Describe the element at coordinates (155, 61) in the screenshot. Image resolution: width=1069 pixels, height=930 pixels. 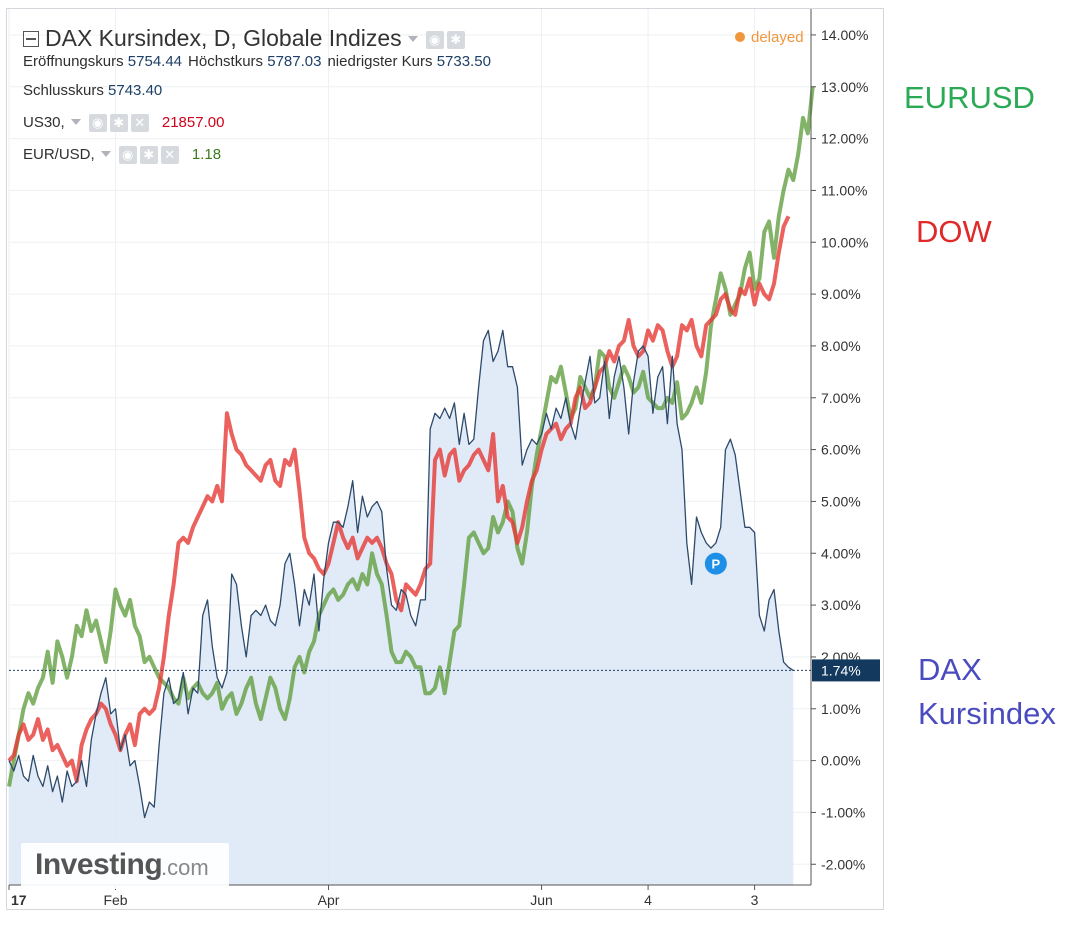
I see `open-value: 5754.44` at that location.